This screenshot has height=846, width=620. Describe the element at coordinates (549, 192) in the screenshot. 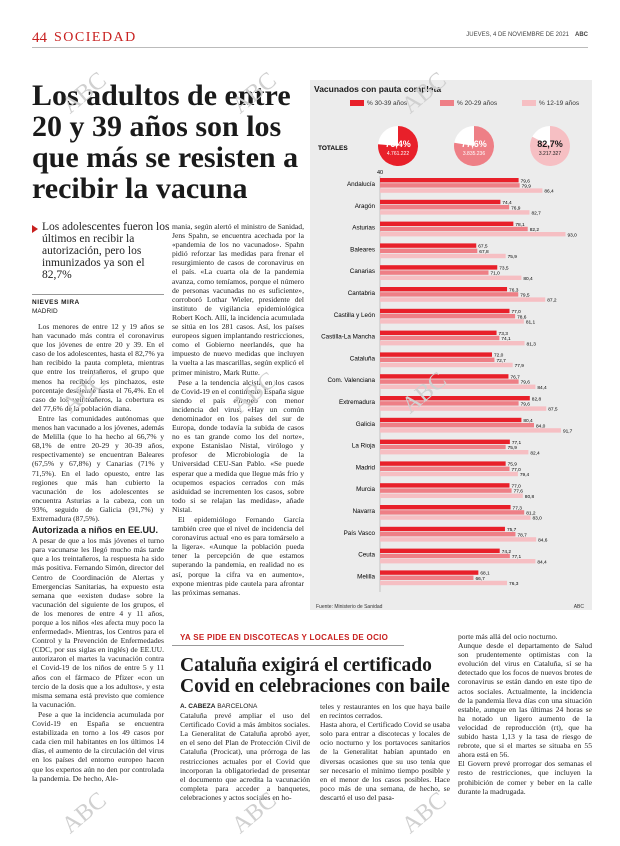

I see `bar-value-label: 86,4` at that location.